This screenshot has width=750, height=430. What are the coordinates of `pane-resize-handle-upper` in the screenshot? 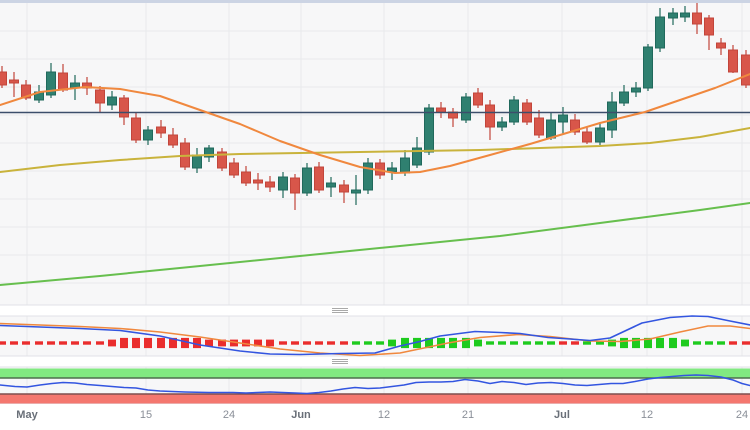 It's located at (340, 311).